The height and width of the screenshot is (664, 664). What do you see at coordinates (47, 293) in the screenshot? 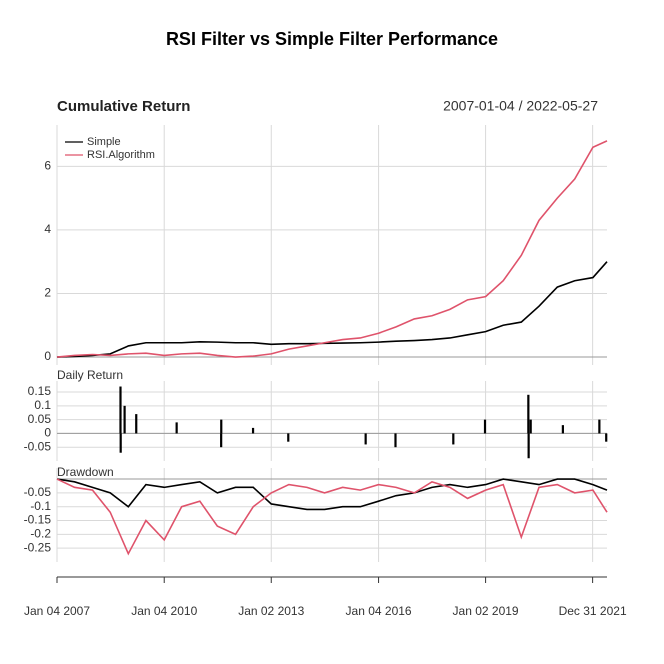
I see `y-tick-label: 2` at bounding box center [47, 293].